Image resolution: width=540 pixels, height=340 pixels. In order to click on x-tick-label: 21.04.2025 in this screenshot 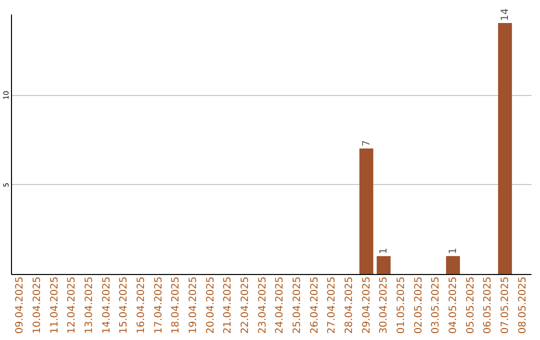, I will do `click(228, 305)`.